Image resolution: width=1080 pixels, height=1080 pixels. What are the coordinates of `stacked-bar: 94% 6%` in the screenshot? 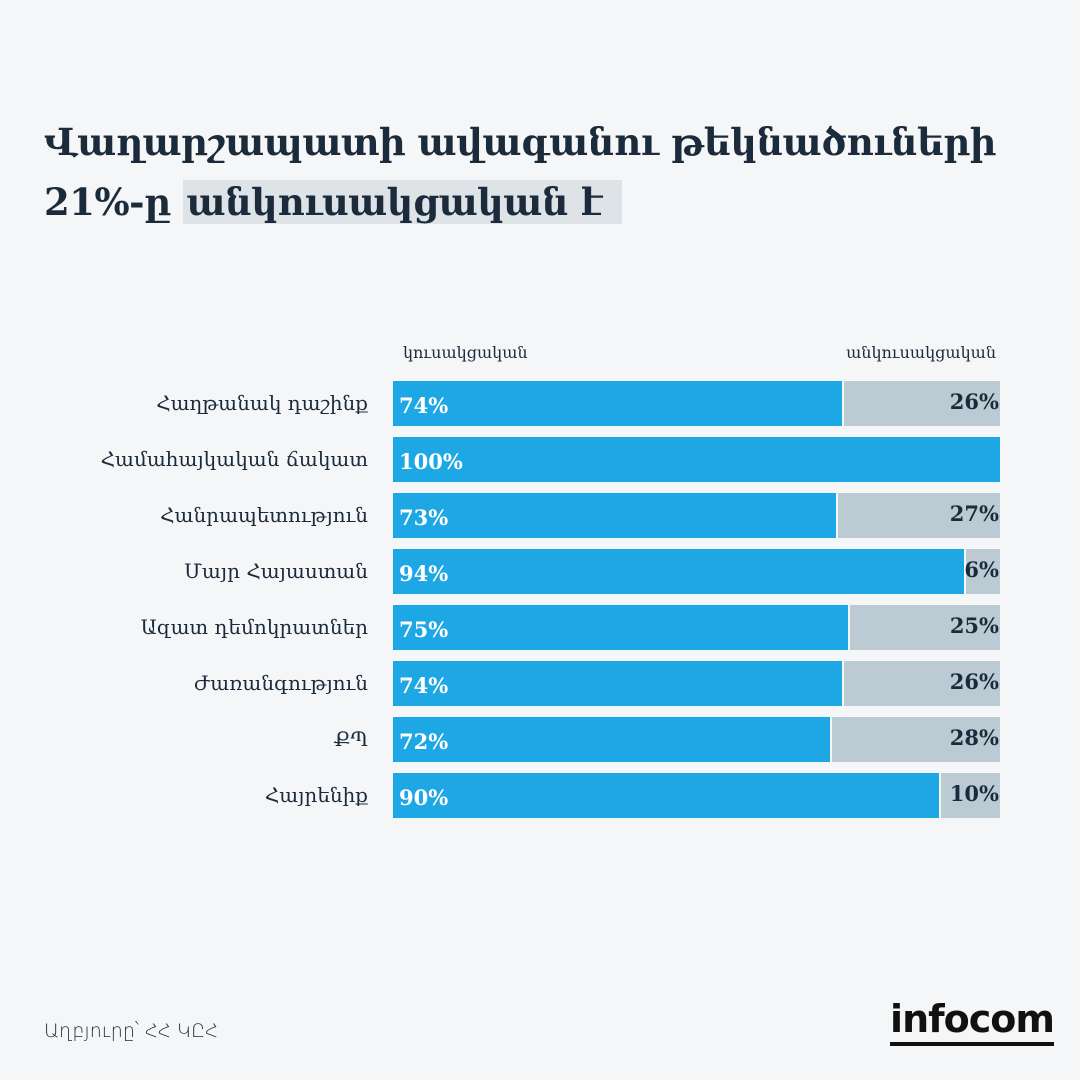 It's located at (696, 571).